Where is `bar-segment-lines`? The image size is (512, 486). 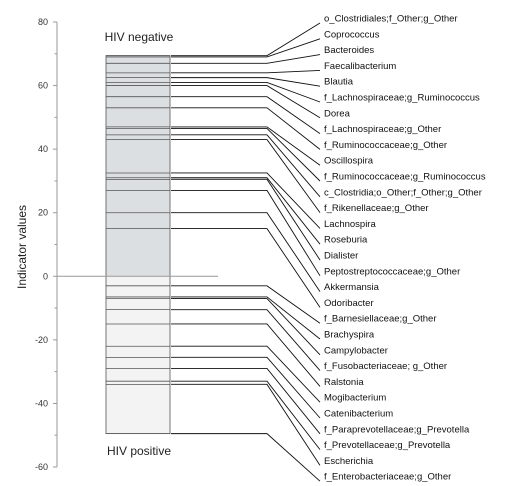
bar-segment-lines is located at coordinates (138, 245).